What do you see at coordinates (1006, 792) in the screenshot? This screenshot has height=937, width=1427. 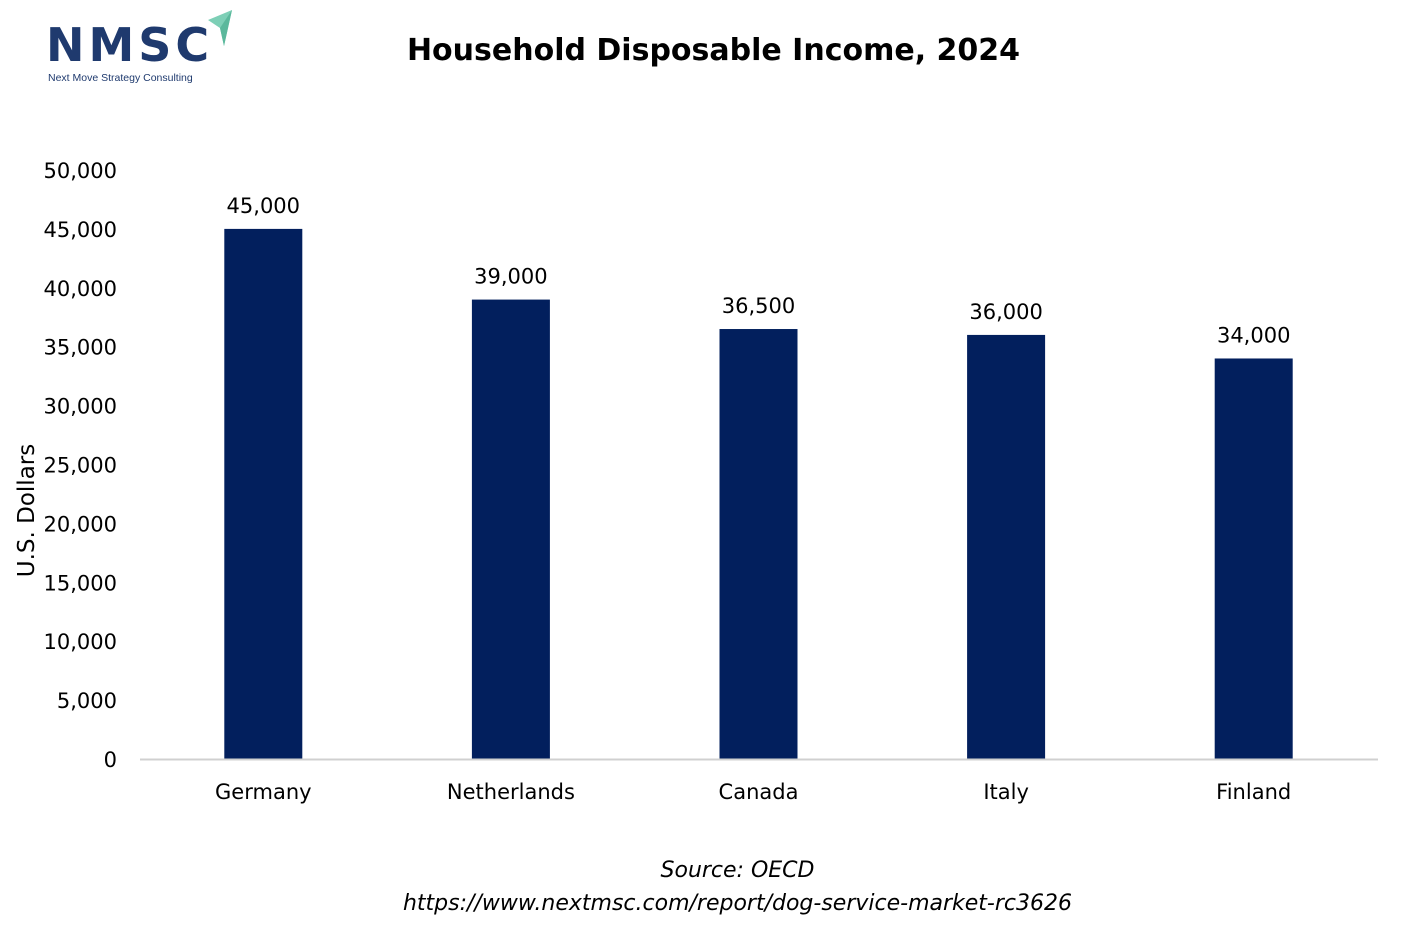 I see `x-tick-label: Italy` at bounding box center [1006, 792].